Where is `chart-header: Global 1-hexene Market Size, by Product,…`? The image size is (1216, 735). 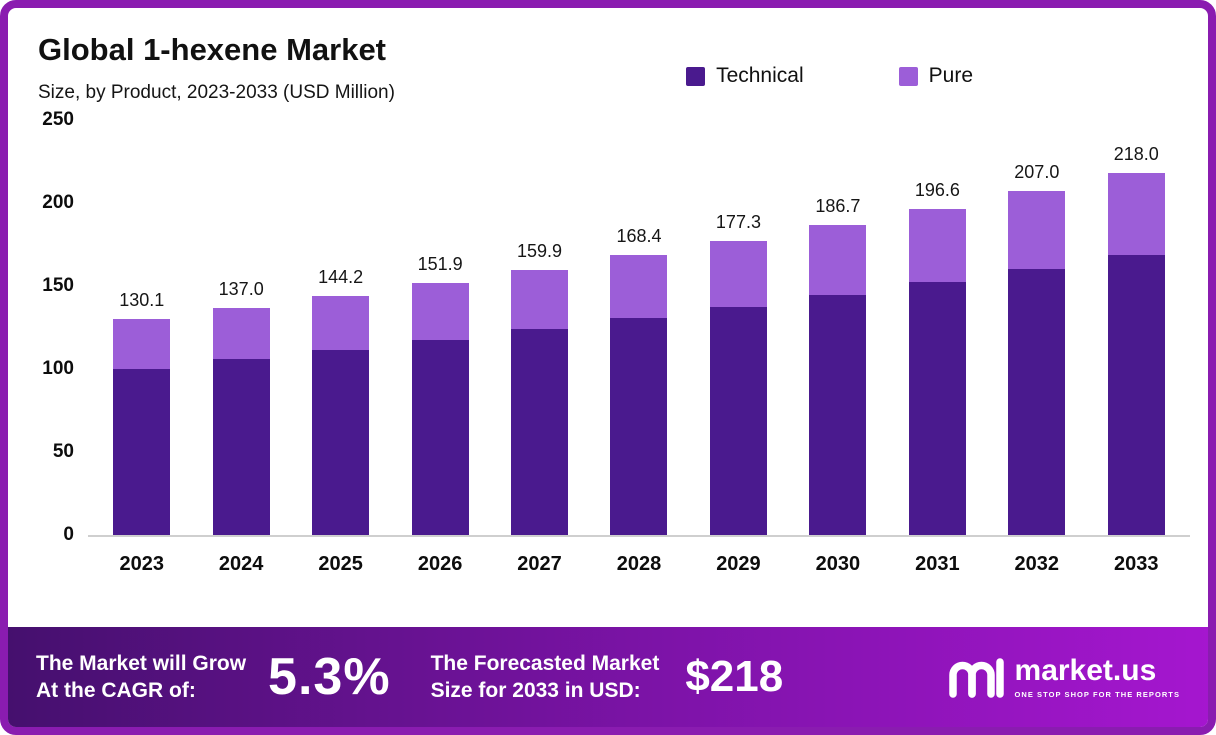
chart-header: Global 1-hexene Market Size, by Product,… is located at coordinates (608, 56).